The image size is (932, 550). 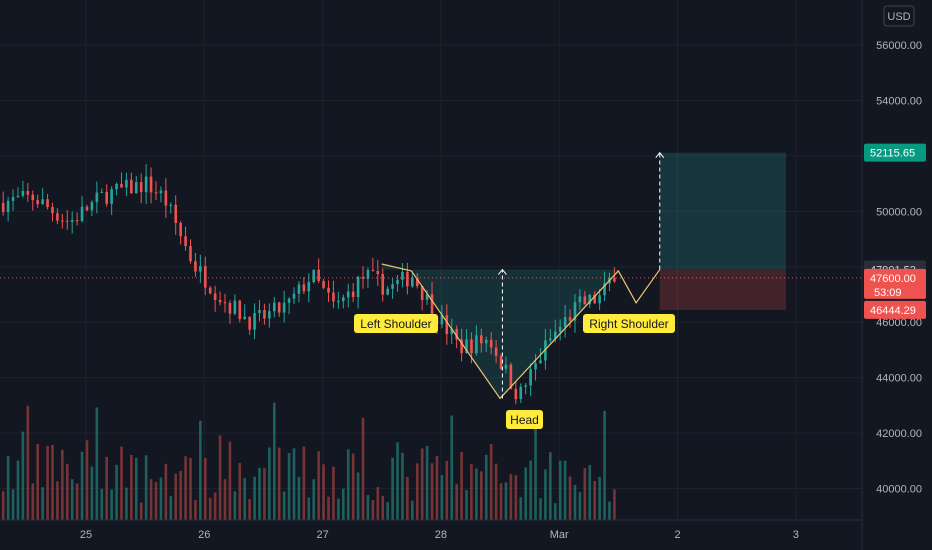 What do you see at coordinates (899, 490) in the screenshot?
I see `y-tick-label: 40000.00` at bounding box center [899, 490].